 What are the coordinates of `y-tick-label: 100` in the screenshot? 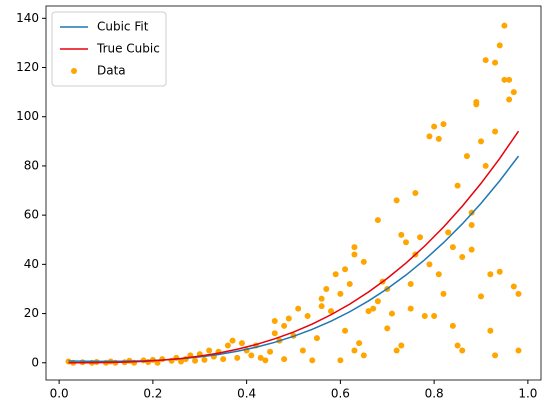 It's located at (27, 116).